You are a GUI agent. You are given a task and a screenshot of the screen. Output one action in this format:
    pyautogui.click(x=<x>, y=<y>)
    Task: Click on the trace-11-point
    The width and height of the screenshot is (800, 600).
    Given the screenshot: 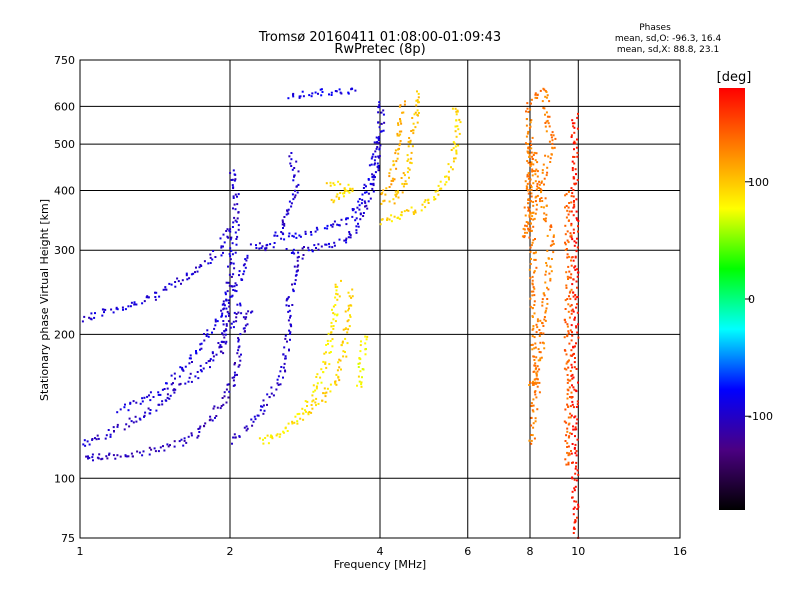 What is the action you would take?
    pyautogui.click(x=311, y=405)
    